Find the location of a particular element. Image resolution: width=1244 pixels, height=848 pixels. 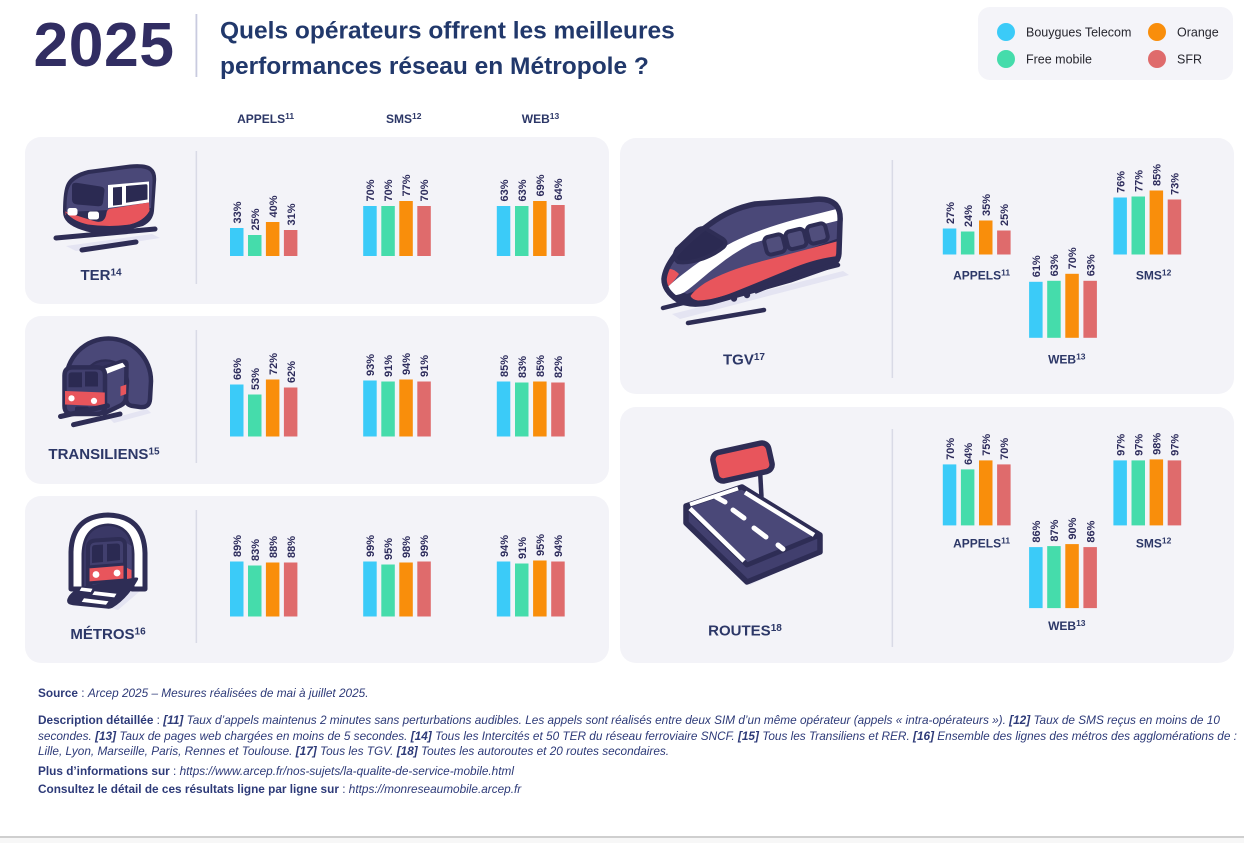

svg-text: 33% is located at coordinates (238, 212).